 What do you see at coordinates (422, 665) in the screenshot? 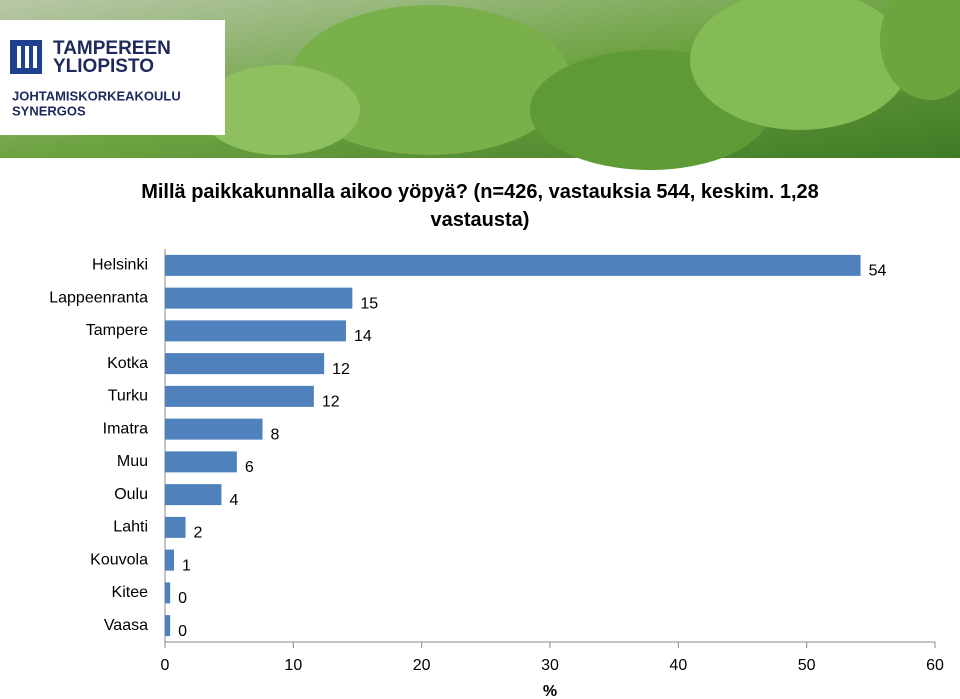
I see `x-tick-label: 20` at bounding box center [422, 665].